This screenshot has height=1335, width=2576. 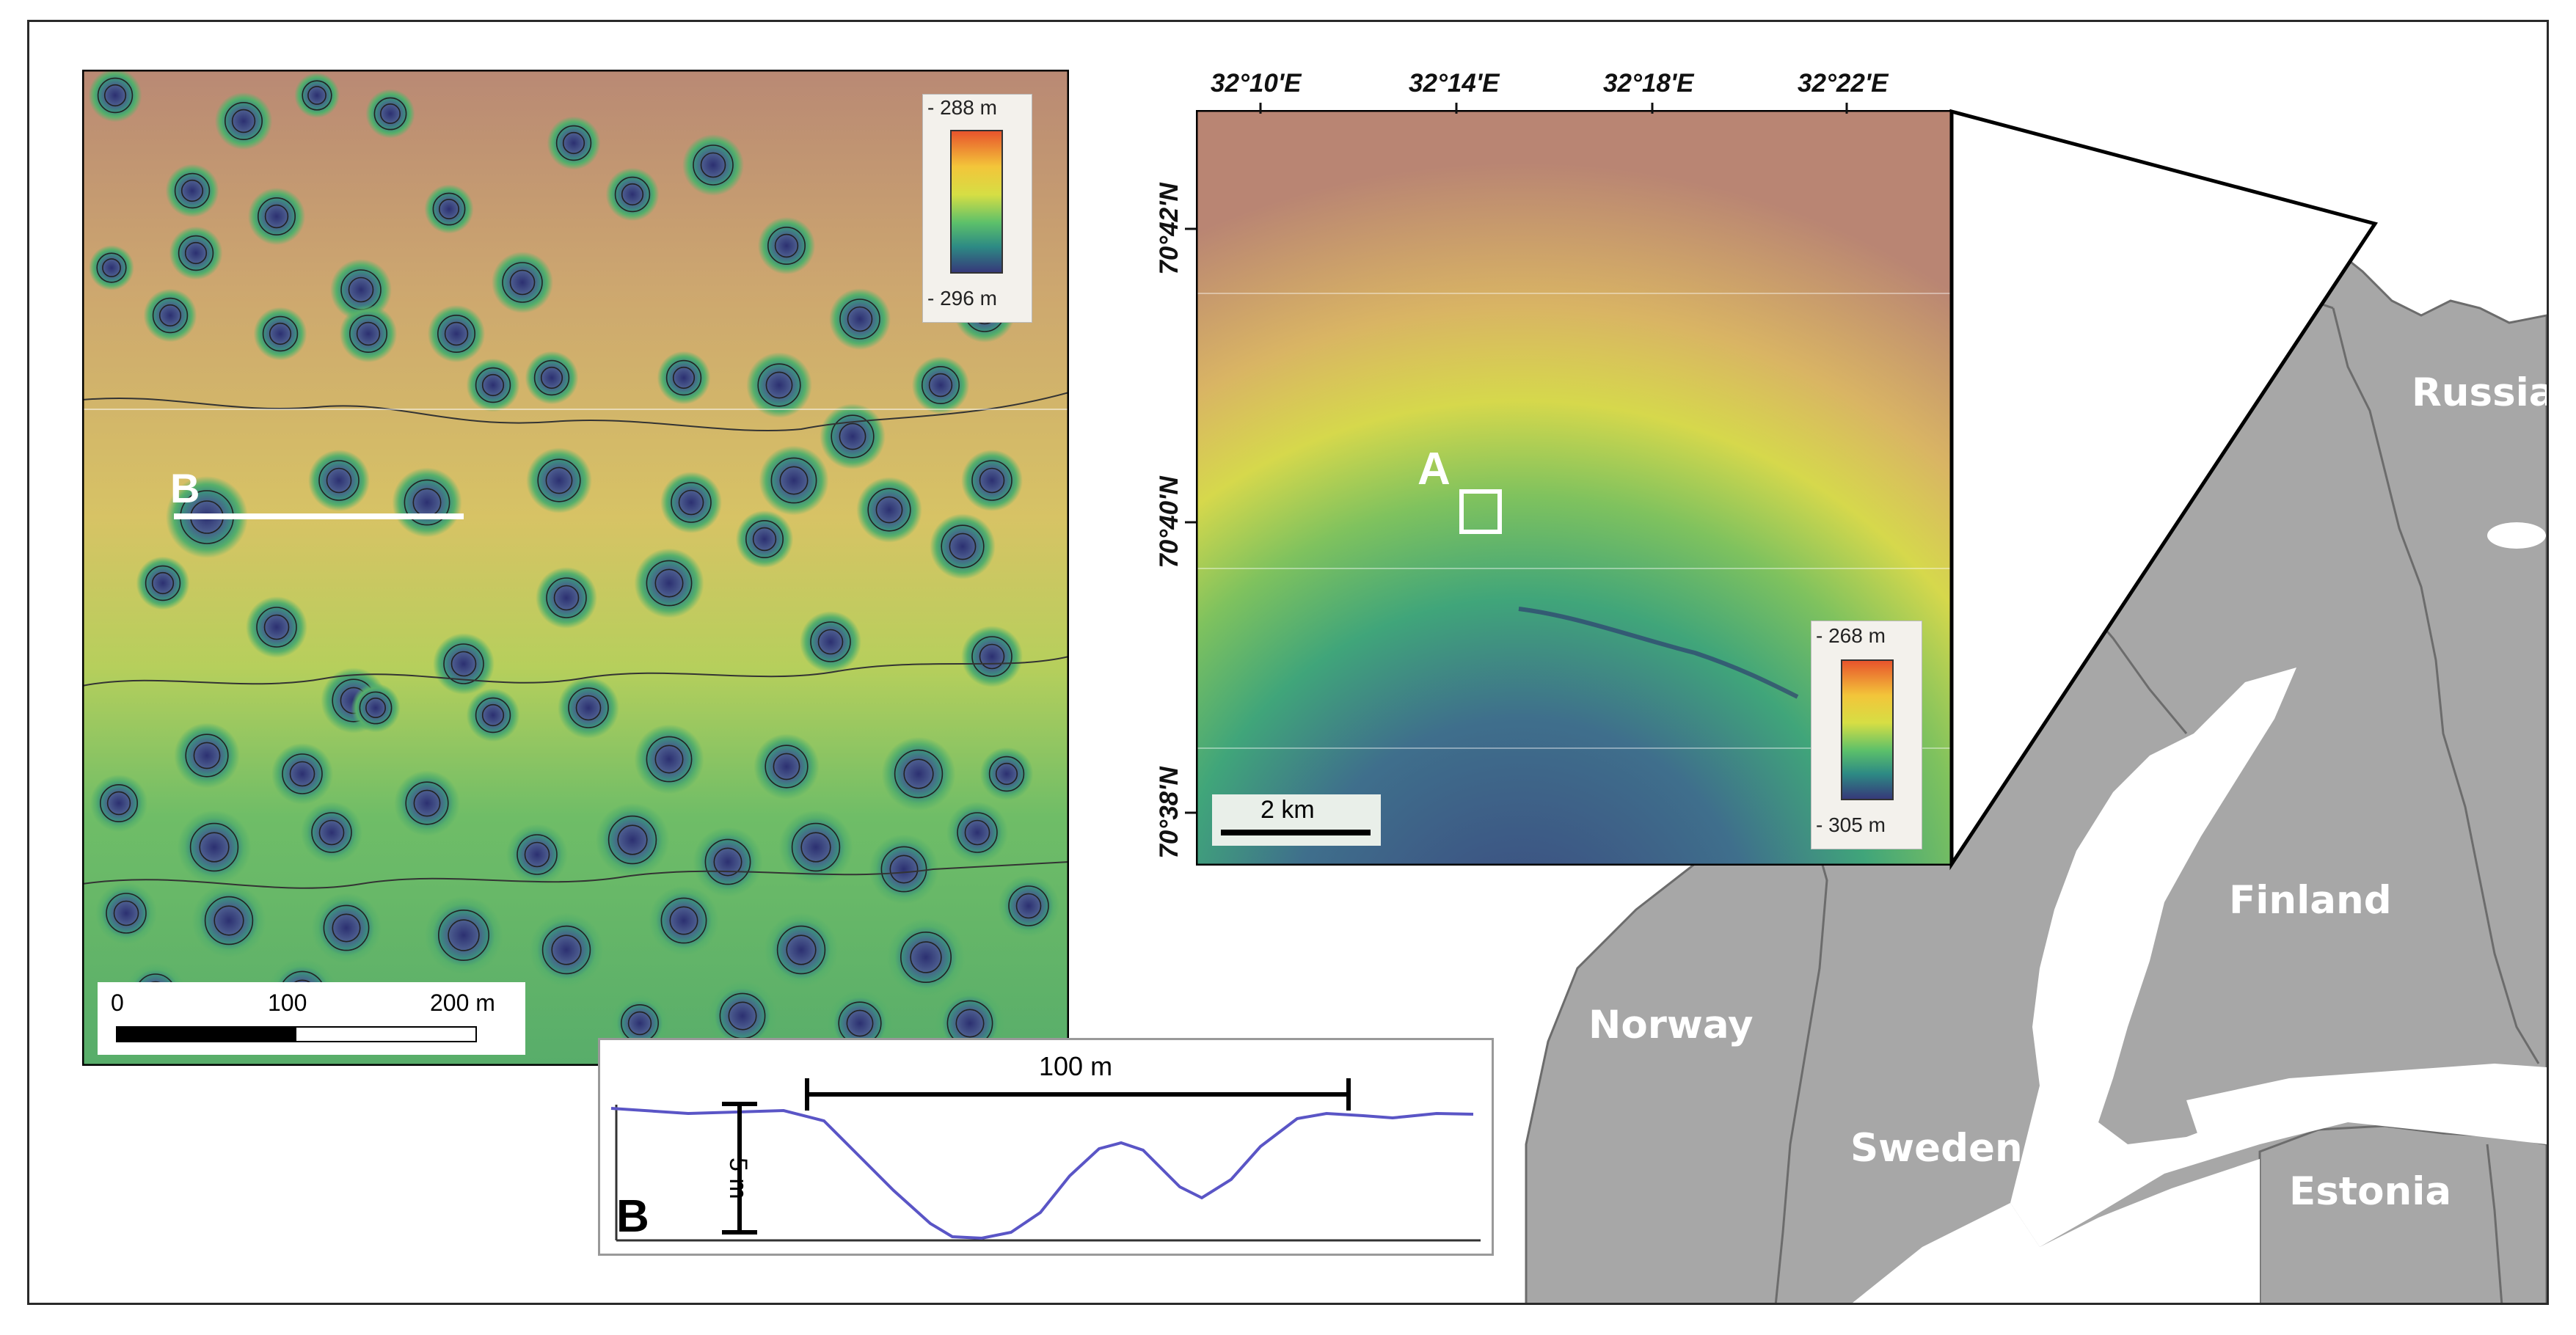 What do you see at coordinates (2367, 1104) in the screenshot?
I see `gulf-of-finland` at bounding box center [2367, 1104].